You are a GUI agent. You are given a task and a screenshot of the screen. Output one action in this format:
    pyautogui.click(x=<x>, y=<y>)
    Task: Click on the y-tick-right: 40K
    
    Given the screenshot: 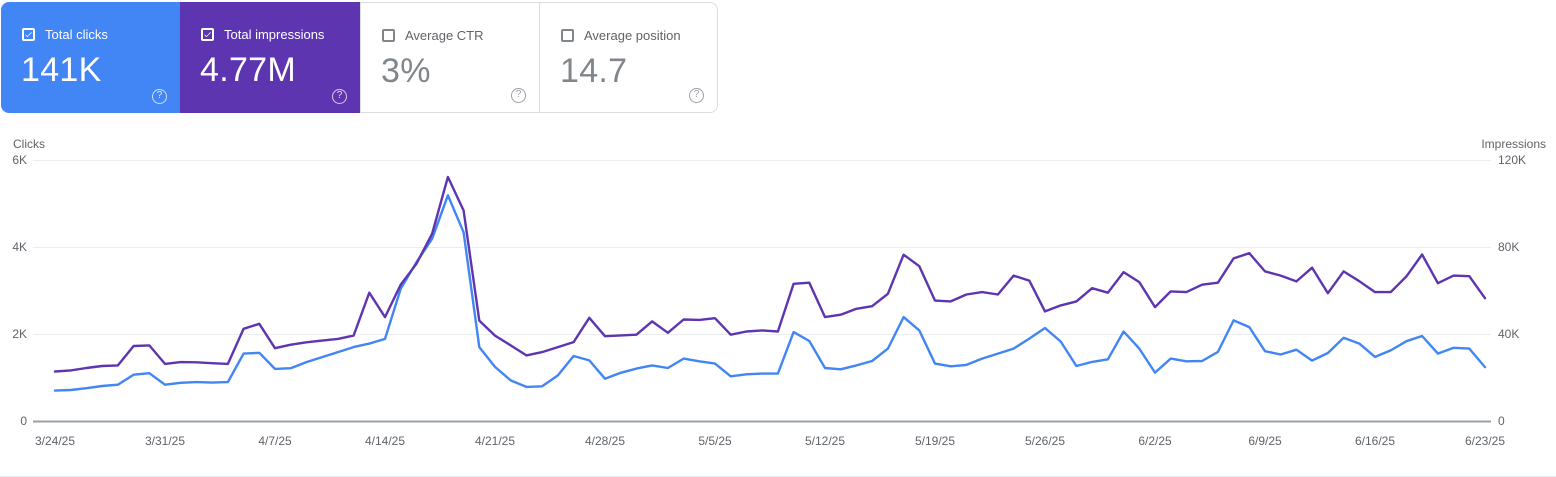 What is the action you would take?
    pyautogui.click(x=1509, y=334)
    